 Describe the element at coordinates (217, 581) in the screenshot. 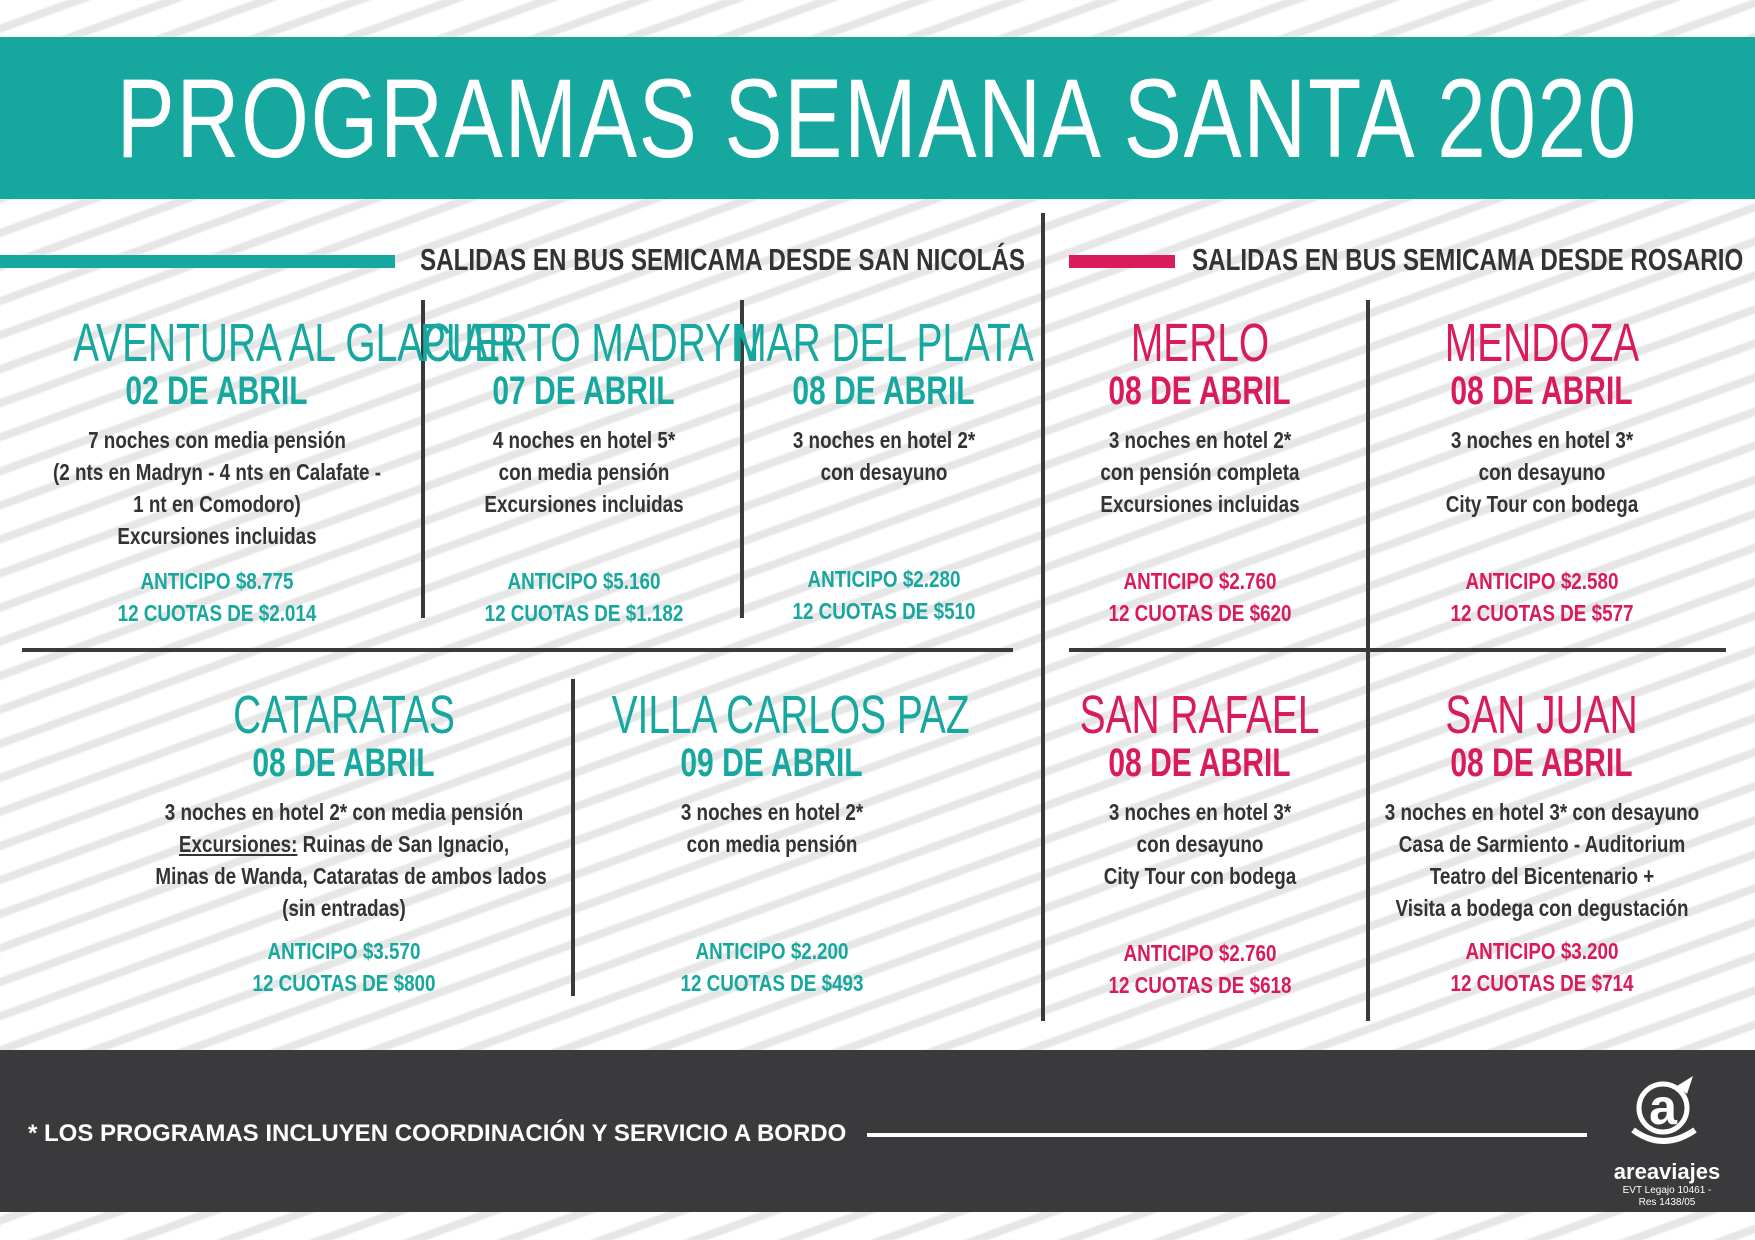

I see `anticipo: ANTICIPO $8.775` at that location.